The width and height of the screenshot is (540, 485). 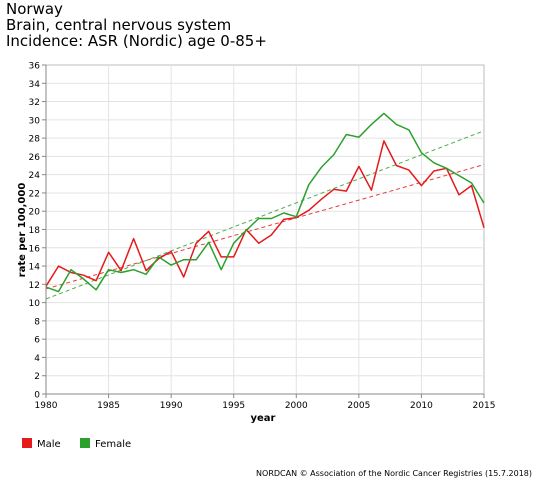 I want to click on x-tick-label: 1985, so click(x=108, y=406).